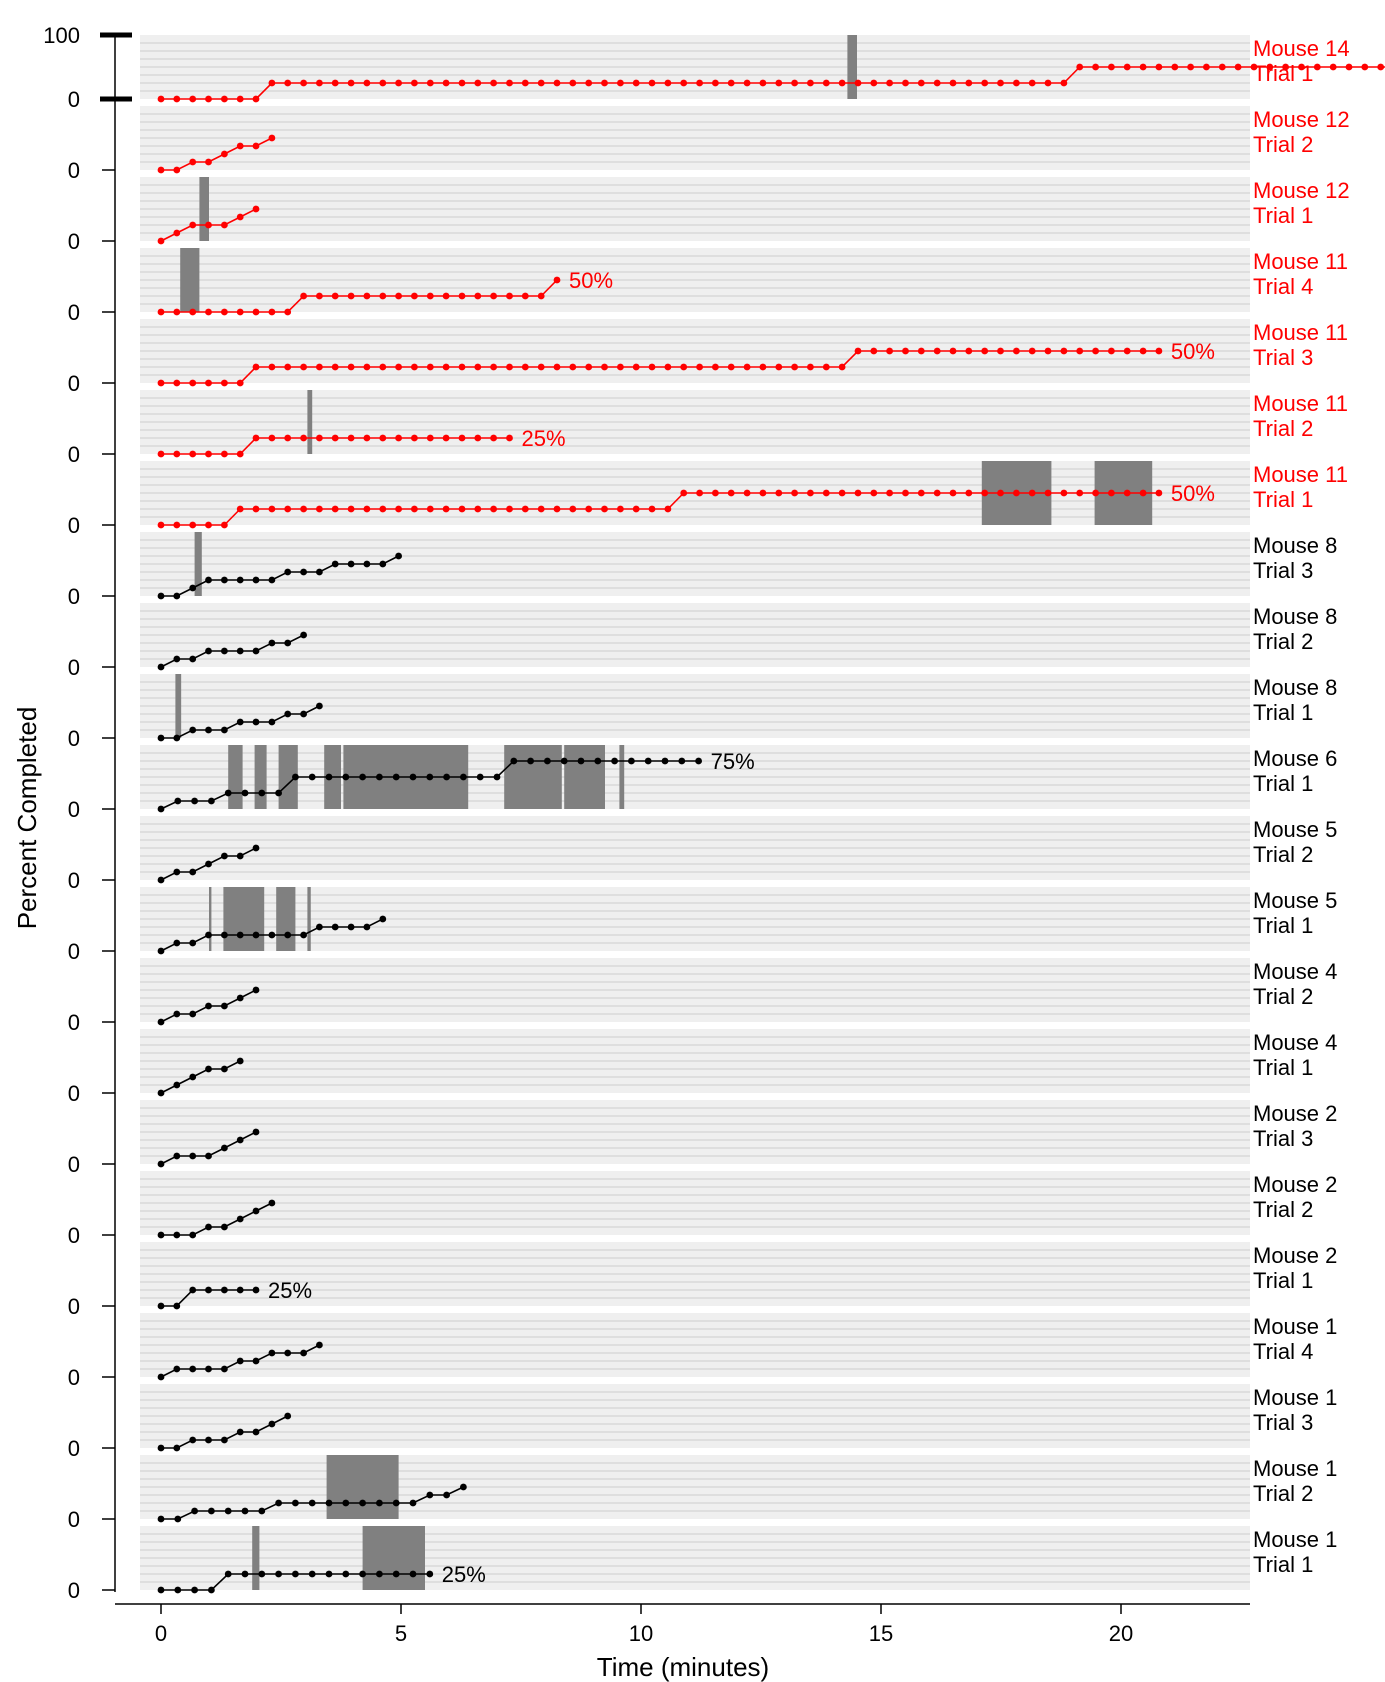 This screenshot has width=1385, height=1682. I want to click on panel-mouse-label: Mouse 1, so click(1295, 1326).